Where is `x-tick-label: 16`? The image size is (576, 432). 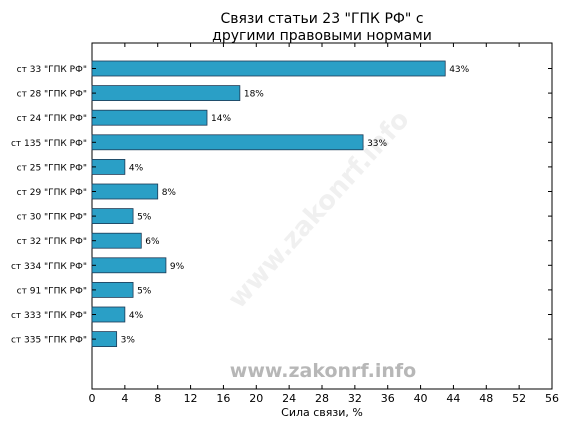 x-tick-label: 16 is located at coordinates (223, 398).